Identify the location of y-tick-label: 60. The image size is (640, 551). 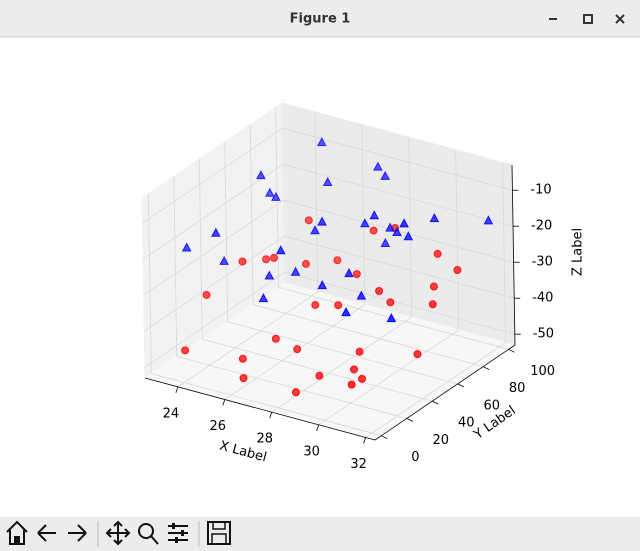
(491, 405).